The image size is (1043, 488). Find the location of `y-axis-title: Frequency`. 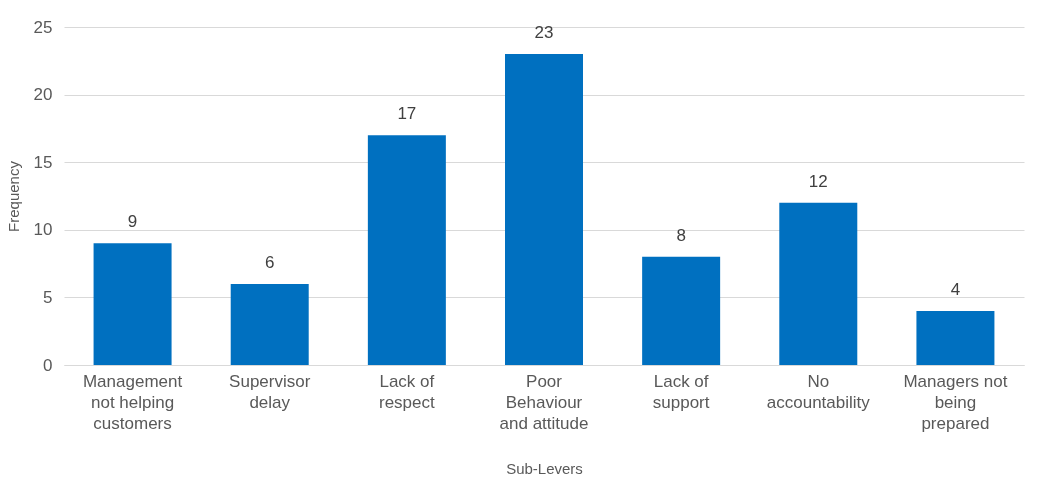

y-axis-title: Frequency is located at coordinates (13, 196).